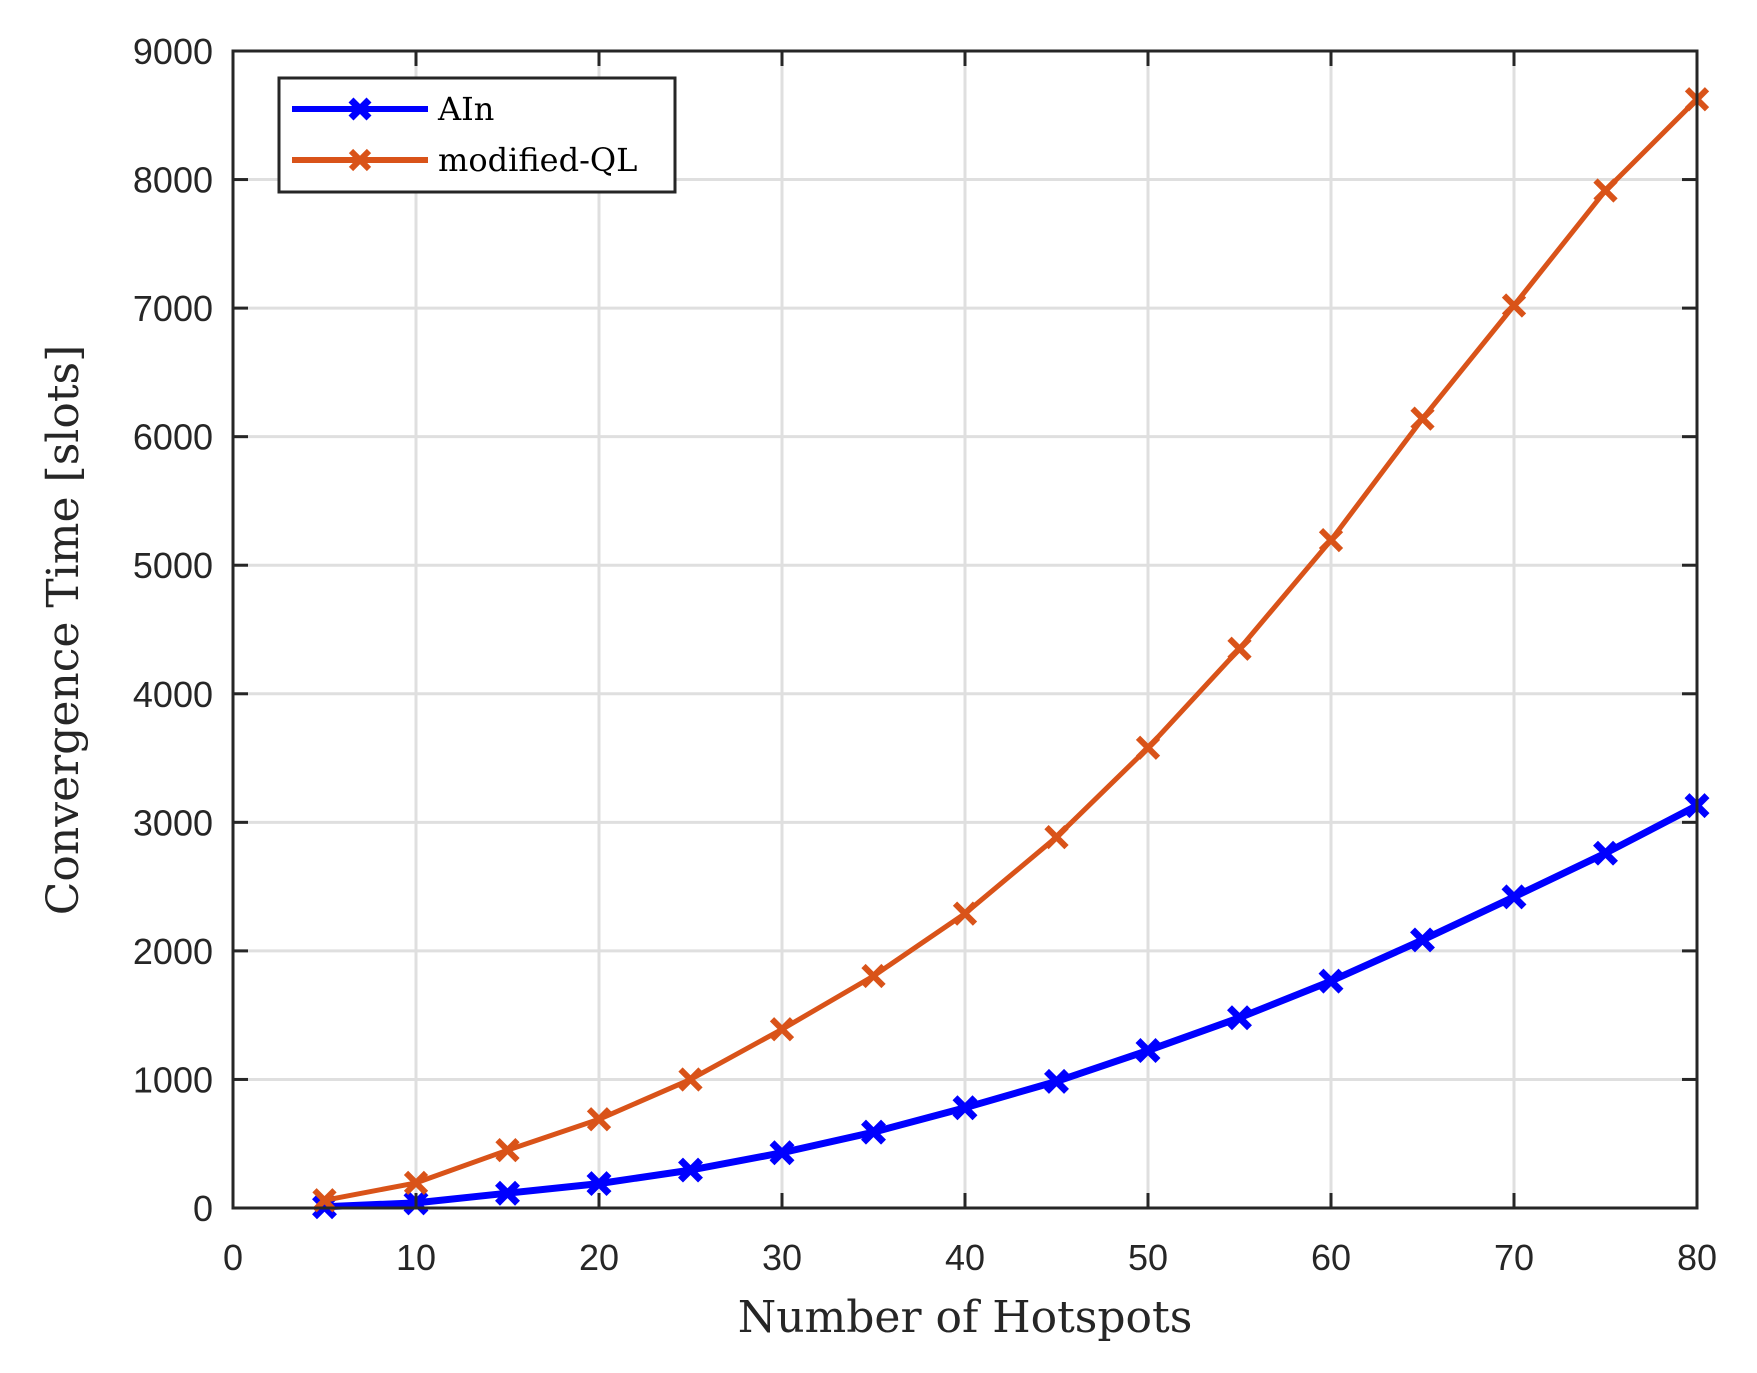 This screenshot has width=1757, height=1373. What do you see at coordinates (1697, 1257) in the screenshot?
I see `x-tick-label: 80` at bounding box center [1697, 1257].